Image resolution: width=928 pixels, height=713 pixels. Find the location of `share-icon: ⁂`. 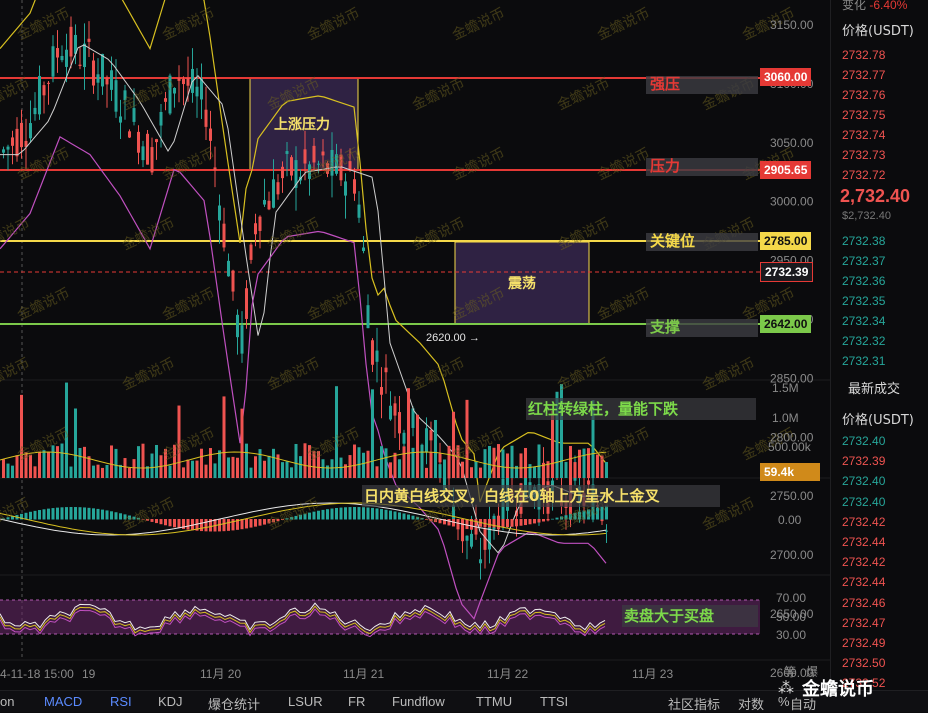

share-icon: ⁂ is located at coordinates (786, 687).